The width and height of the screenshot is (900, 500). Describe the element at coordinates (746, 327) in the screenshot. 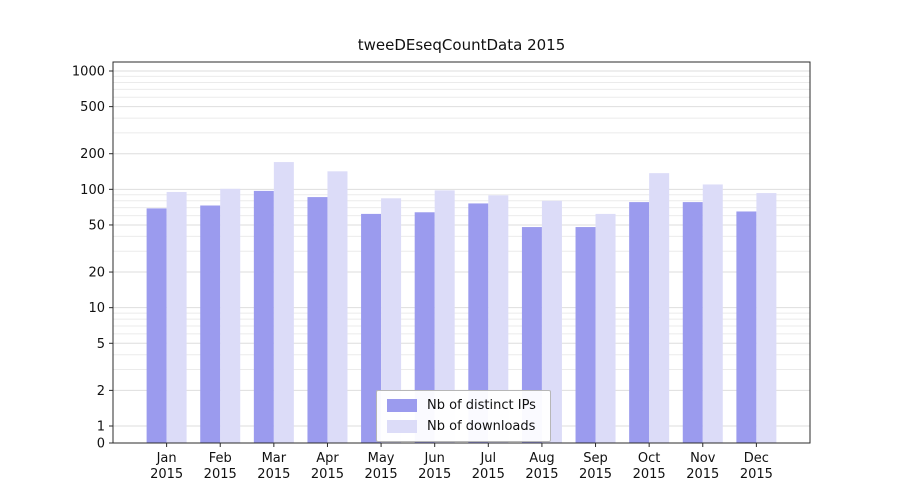

I see `bar-distinct-ips-dec` at that location.